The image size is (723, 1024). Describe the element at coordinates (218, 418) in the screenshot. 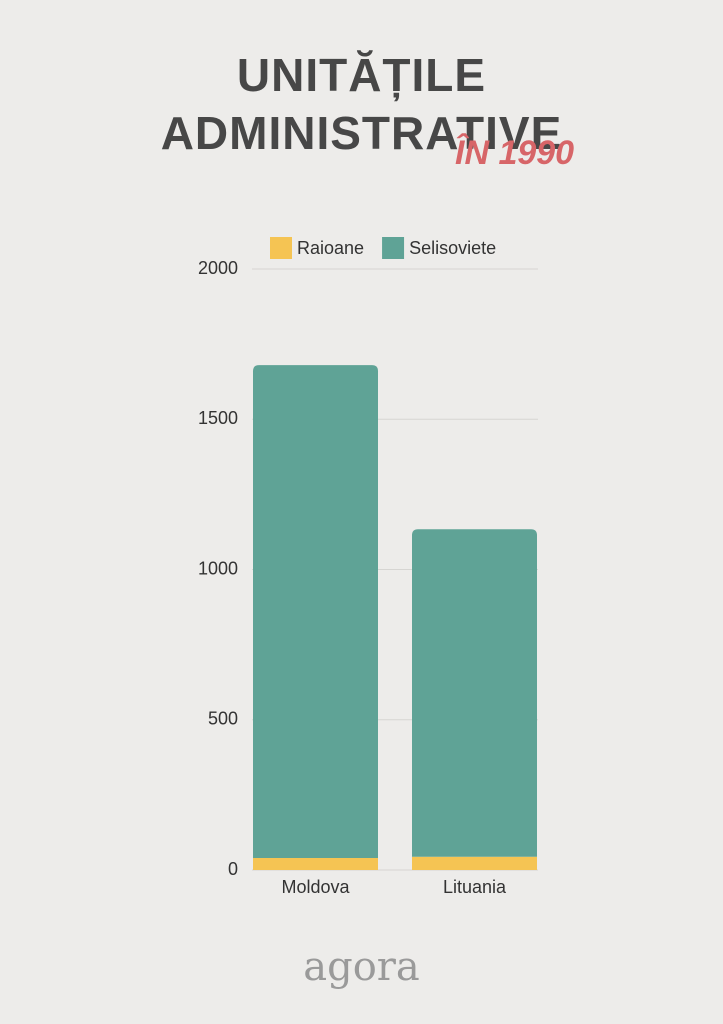

I see `y-tick-label: 1500` at that location.